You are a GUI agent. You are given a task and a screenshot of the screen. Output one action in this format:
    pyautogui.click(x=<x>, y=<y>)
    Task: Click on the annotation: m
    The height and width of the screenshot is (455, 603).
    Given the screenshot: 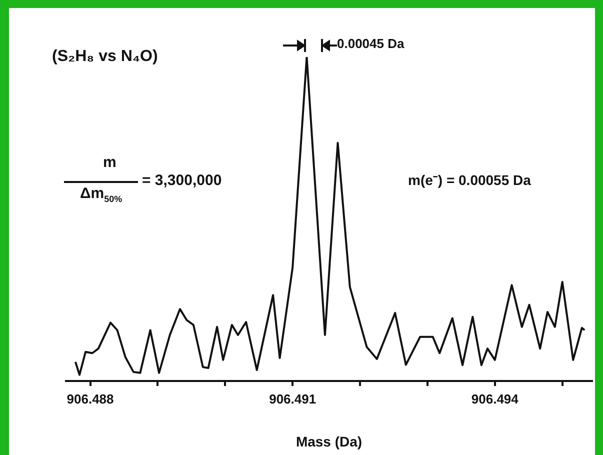 What is the action you would take?
    pyautogui.click(x=109, y=162)
    